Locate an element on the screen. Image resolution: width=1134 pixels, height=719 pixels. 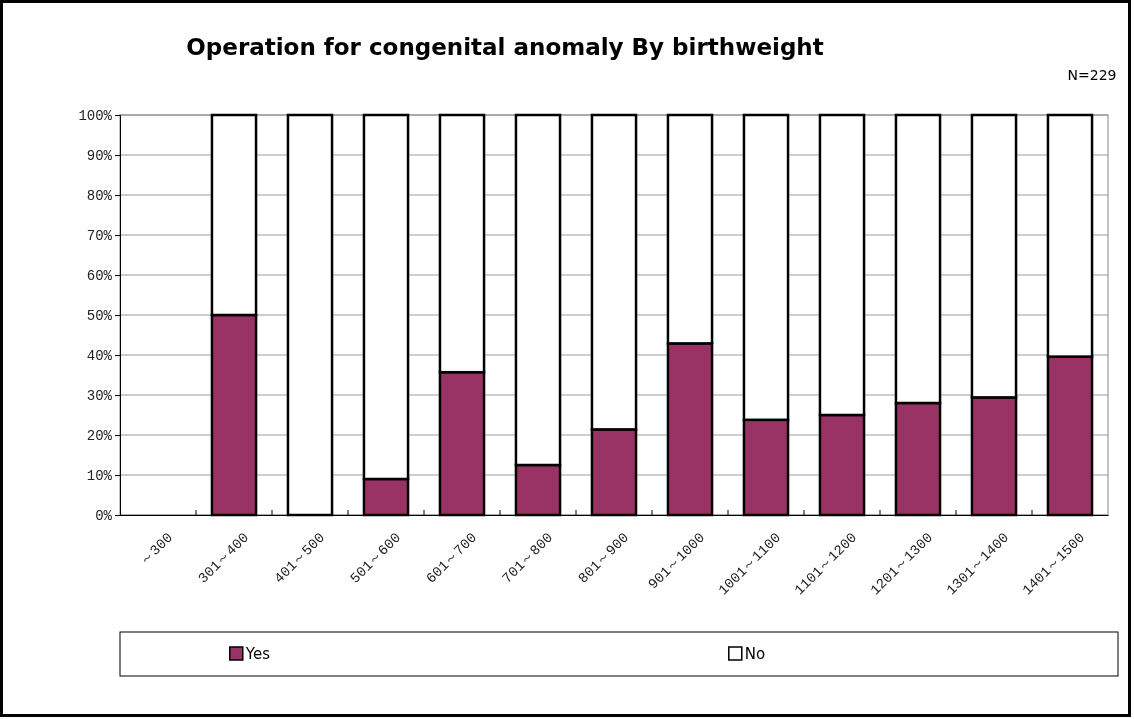
x-tick-label: 501～600 is located at coordinates (375, 558).